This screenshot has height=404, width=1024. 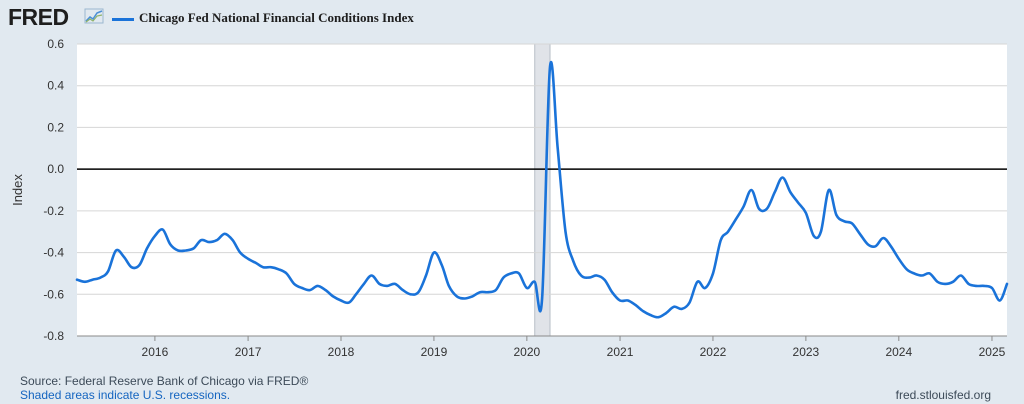 What do you see at coordinates (155, 352) in the screenshot?
I see `x-tick-label: 2016` at bounding box center [155, 352].